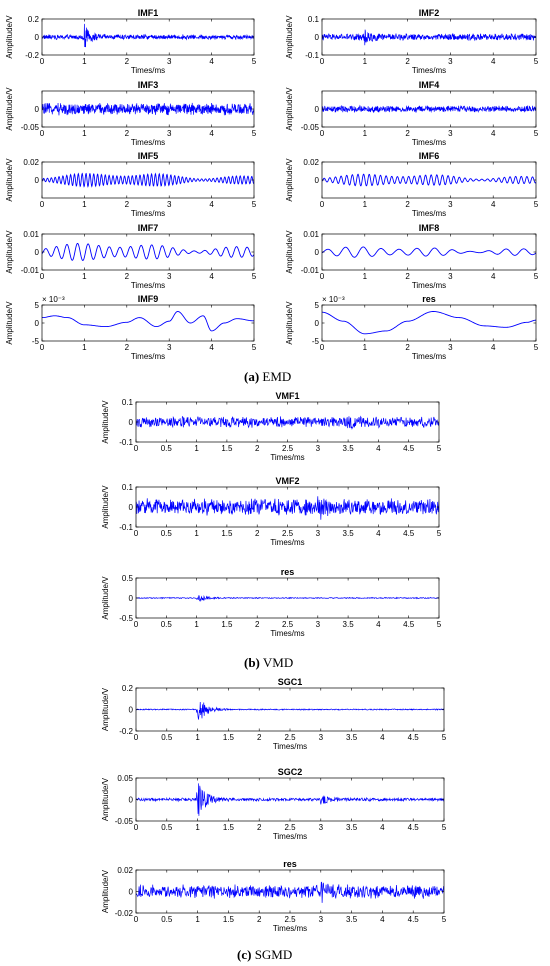 The height and width of the screenshot is (966, 550). I want to click on caption-sgmd: (c) SGMD, so click(264, 954).